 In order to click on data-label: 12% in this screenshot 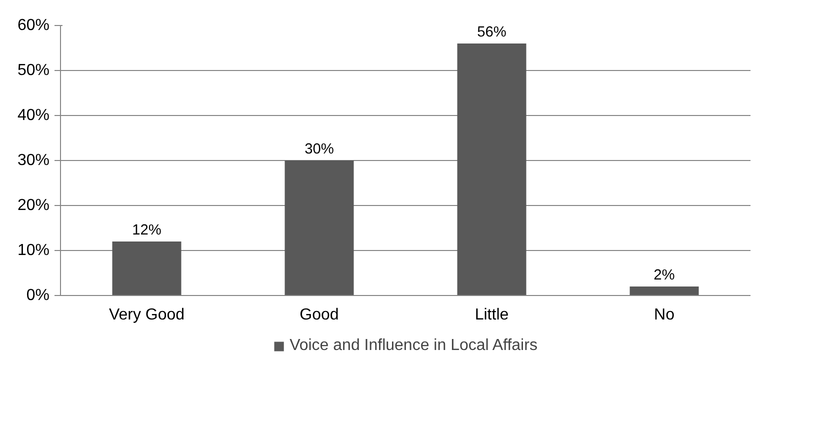, I will do `click(147, 230)`.